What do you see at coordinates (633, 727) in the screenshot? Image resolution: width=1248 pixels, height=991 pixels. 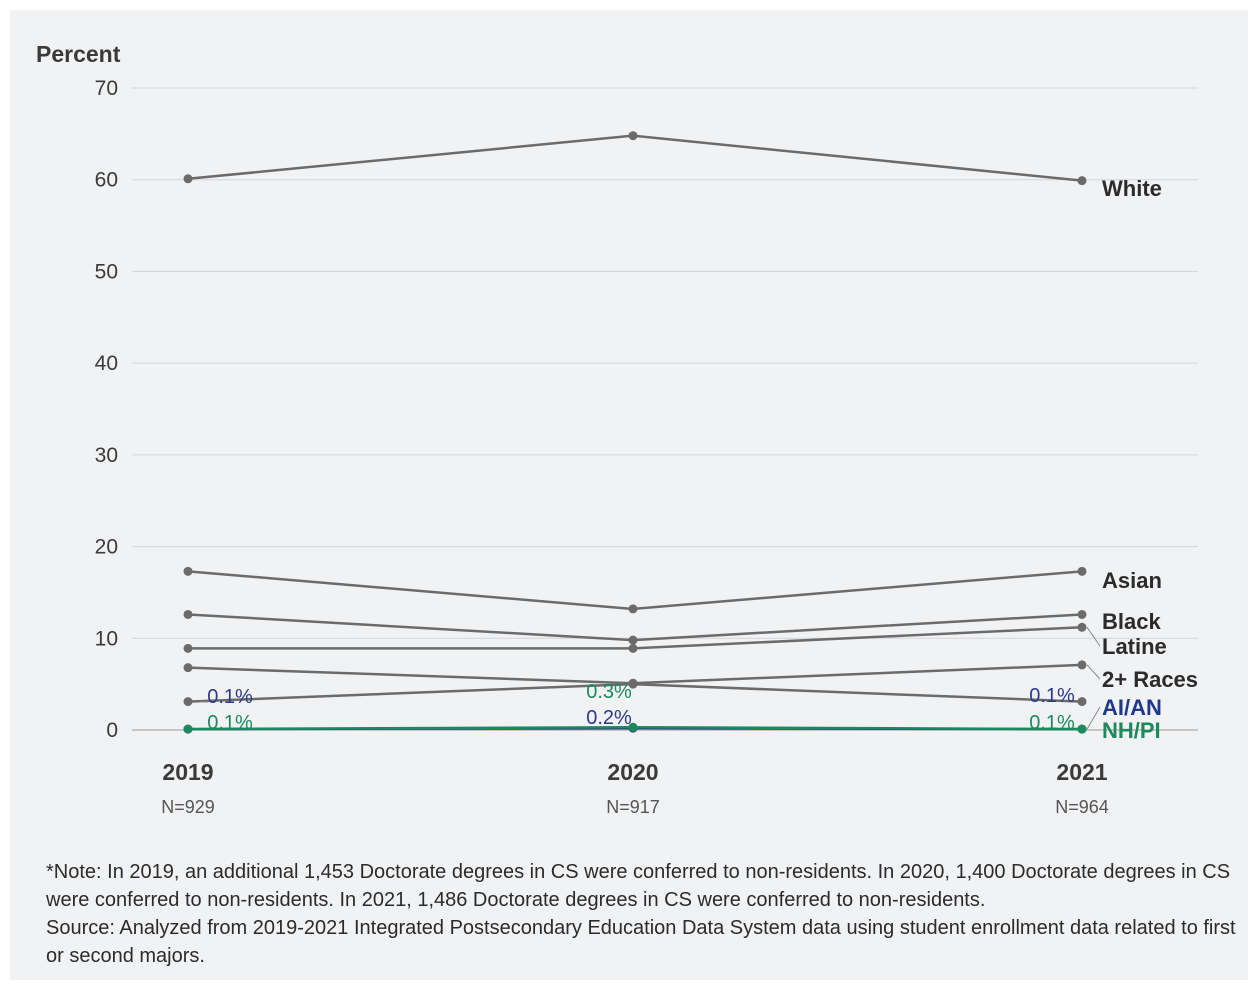 I see `data-point-nh-pi-2020` at bounding box center [633, 727].